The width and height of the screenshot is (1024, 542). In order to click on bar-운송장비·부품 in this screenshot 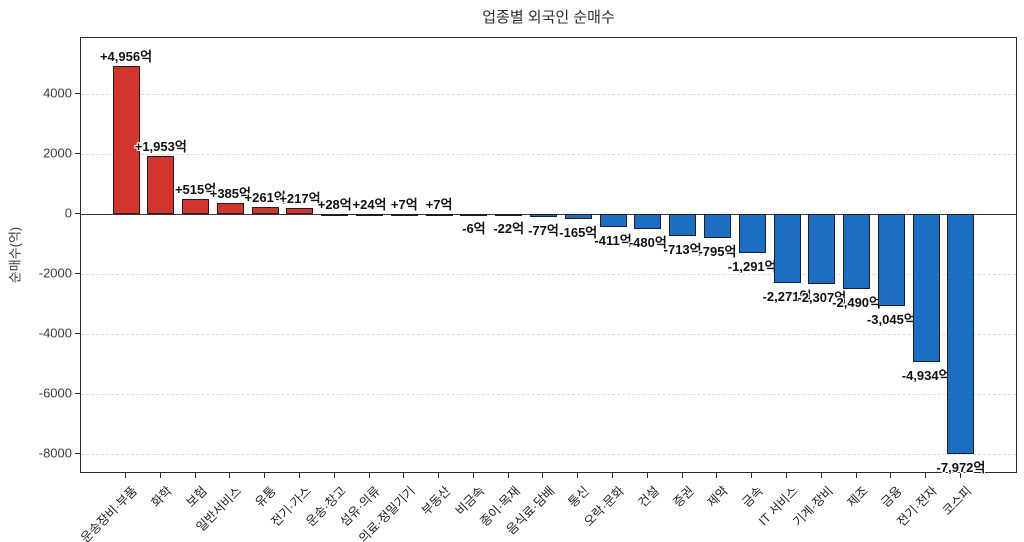, I will do `click(126, 140)`.